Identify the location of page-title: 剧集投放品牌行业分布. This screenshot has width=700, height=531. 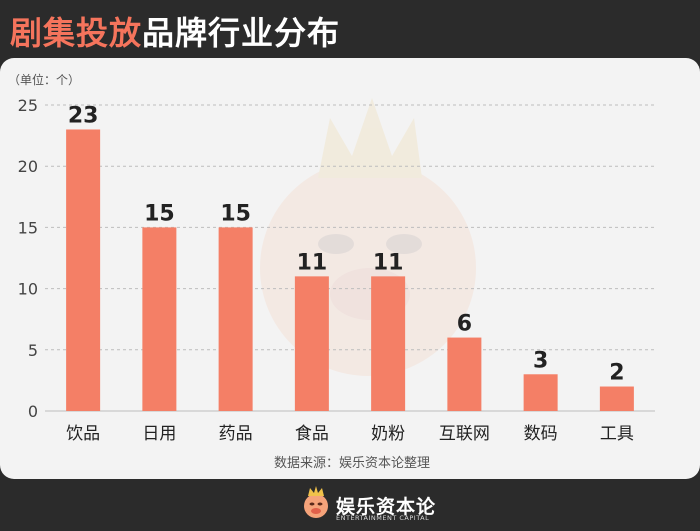
(175, 31).